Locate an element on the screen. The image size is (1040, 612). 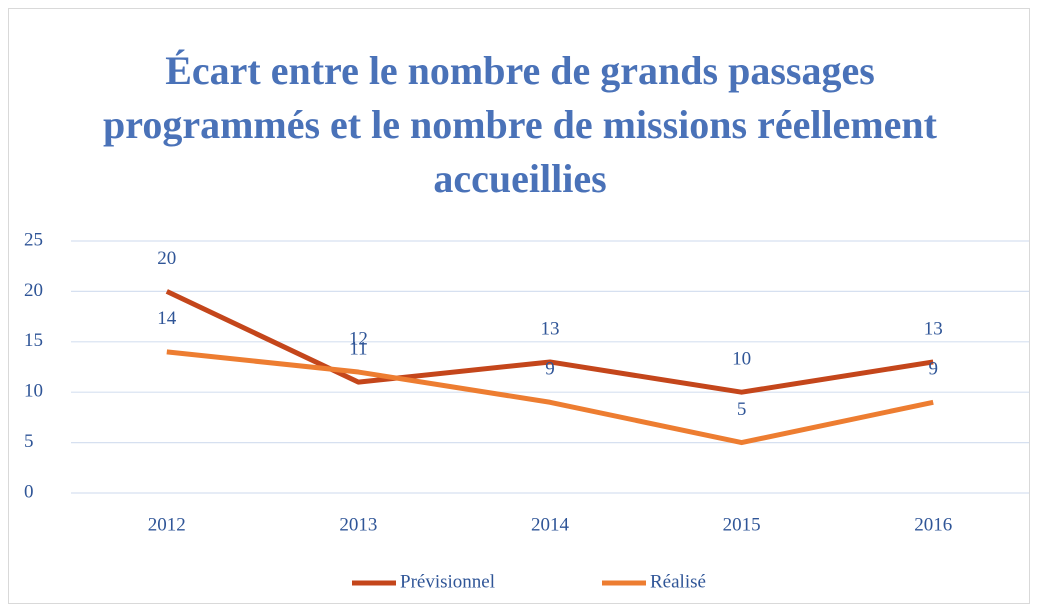
y-tick-label: 20 is located at coordinates (33, 290).